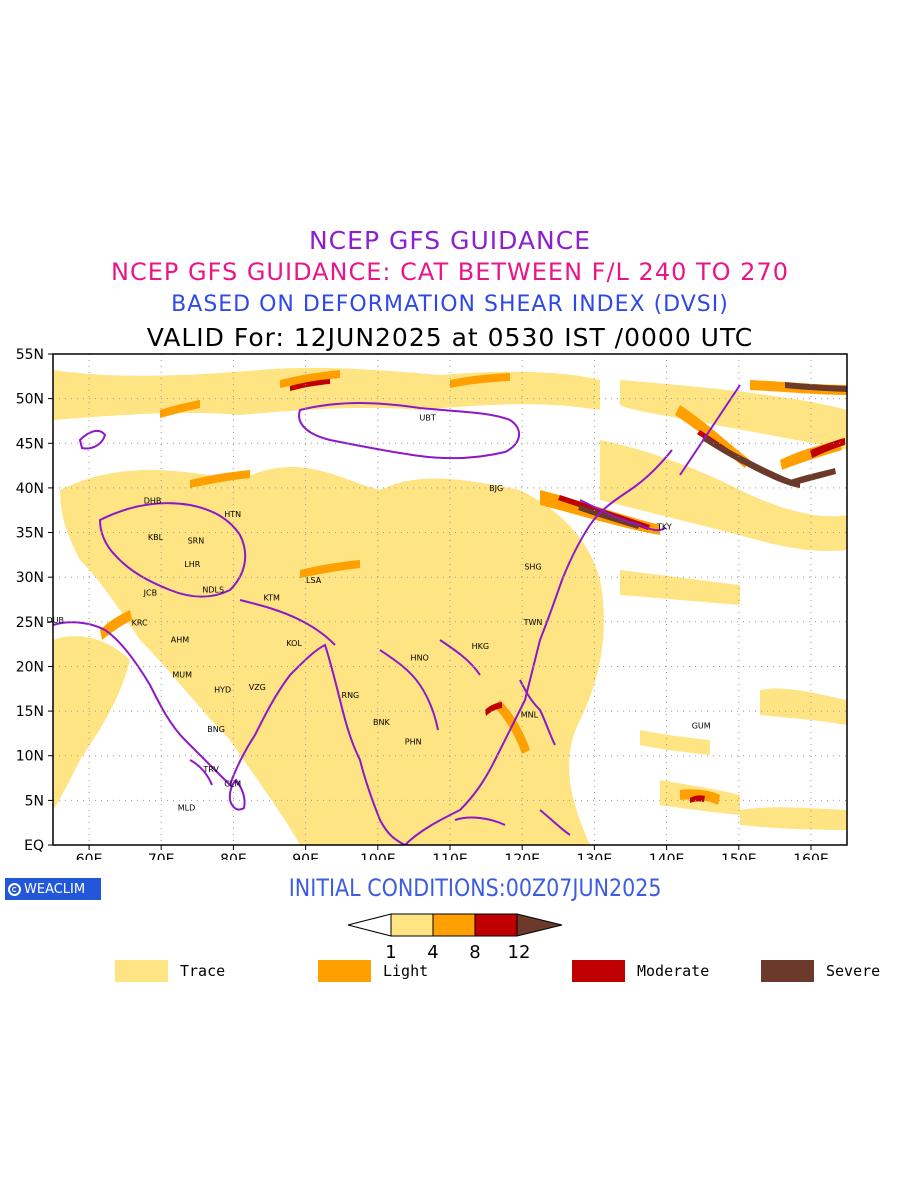  I want to click on city-label: MUM, so click(182, 675).